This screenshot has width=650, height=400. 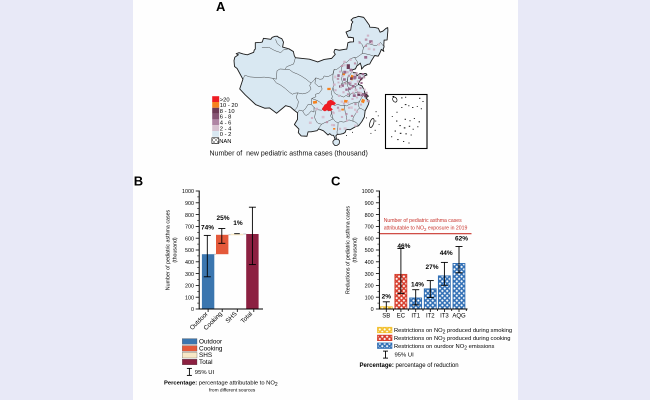 I want to click on svg-text:Percentage: percentage of redu: Percentage: percentage of reduction, so click(x=409, y=366).